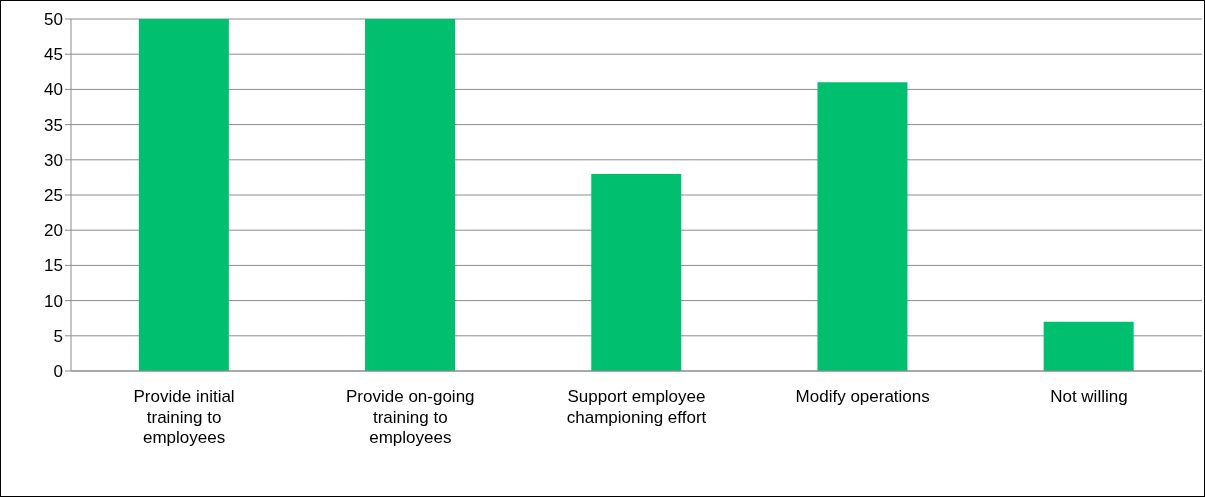 The height and width of the screenshot is (497, 1205). I want to click on x-tick-label: Provide on-going training to employees, so click(410, 417).